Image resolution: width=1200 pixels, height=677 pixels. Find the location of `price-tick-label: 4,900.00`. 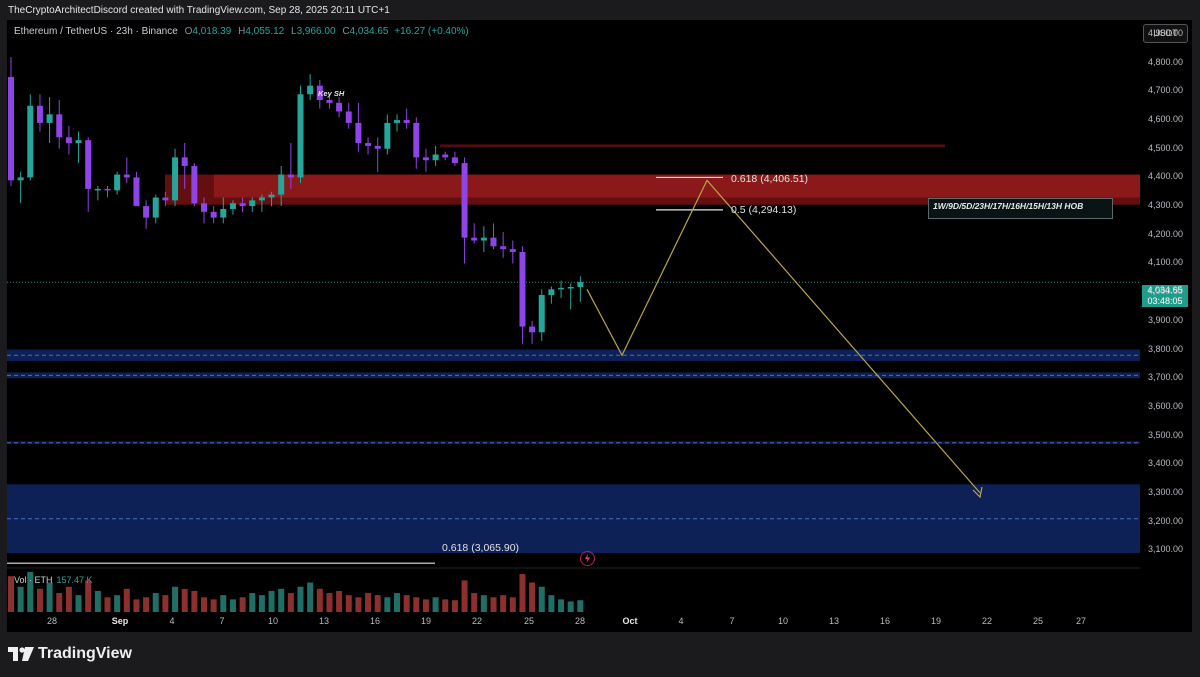

price-tick-label: 4,900.00 is located at coordinates (1166, 33).